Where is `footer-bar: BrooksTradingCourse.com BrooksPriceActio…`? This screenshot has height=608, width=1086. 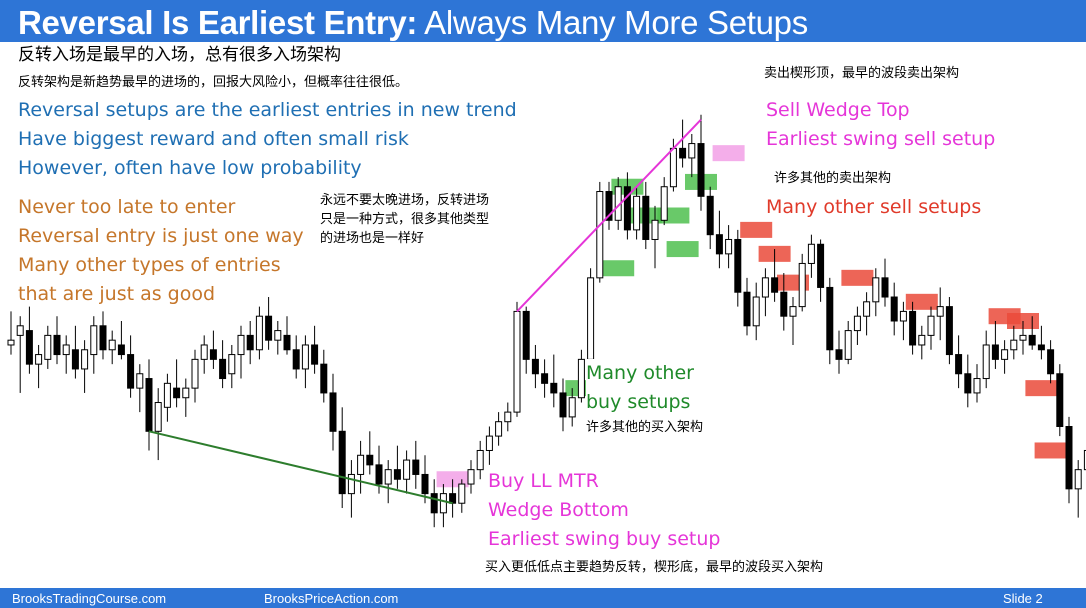 footer-bar: BrooksTradingCourse.com BrooksPriceActio… is located at coordinates (543, 598).